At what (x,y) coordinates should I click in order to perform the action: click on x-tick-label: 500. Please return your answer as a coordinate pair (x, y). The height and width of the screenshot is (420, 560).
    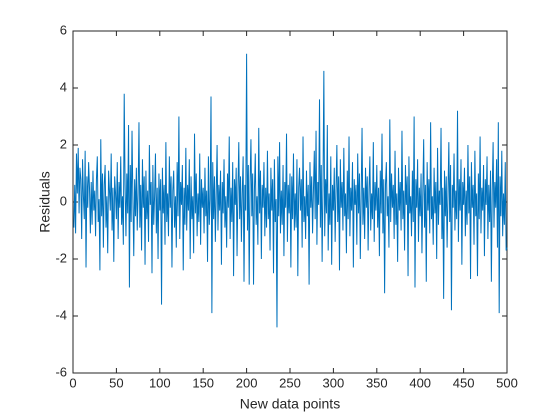
    Looking at the image, I should click on (507, 382).